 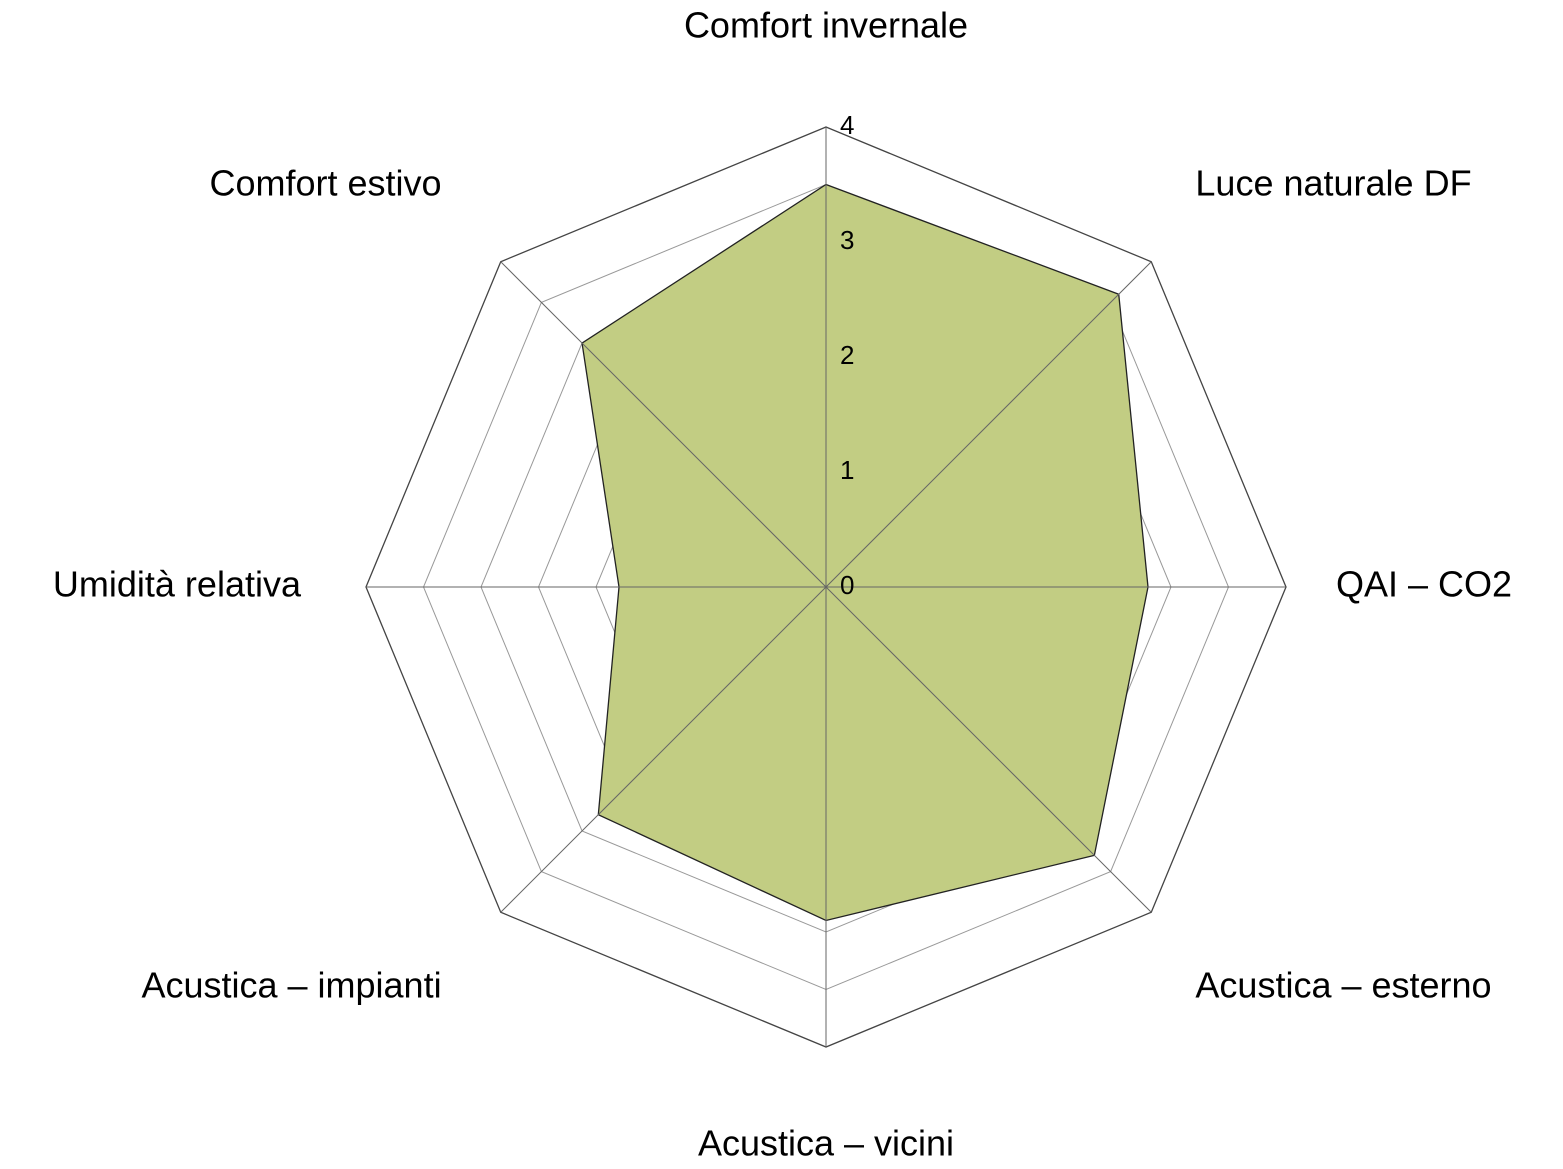 I want to click on category-label: Acustica – impianti, so click(x=291, y=984).